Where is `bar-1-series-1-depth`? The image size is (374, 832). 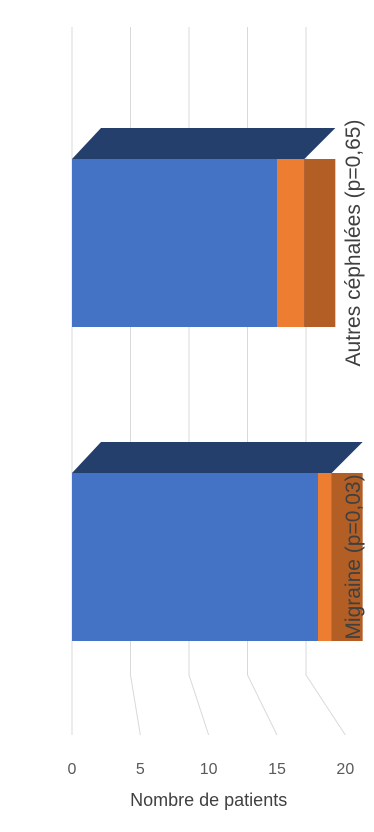
bar-1-series-1-depth is located at coordinates (320, 243).